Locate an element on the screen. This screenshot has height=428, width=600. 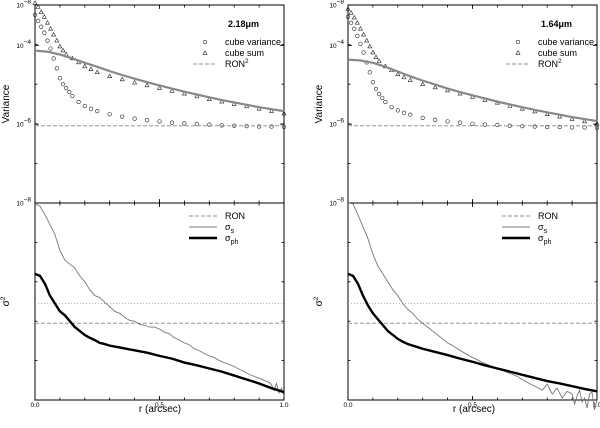
legend-label: RON is located at coordinates (235, 216).